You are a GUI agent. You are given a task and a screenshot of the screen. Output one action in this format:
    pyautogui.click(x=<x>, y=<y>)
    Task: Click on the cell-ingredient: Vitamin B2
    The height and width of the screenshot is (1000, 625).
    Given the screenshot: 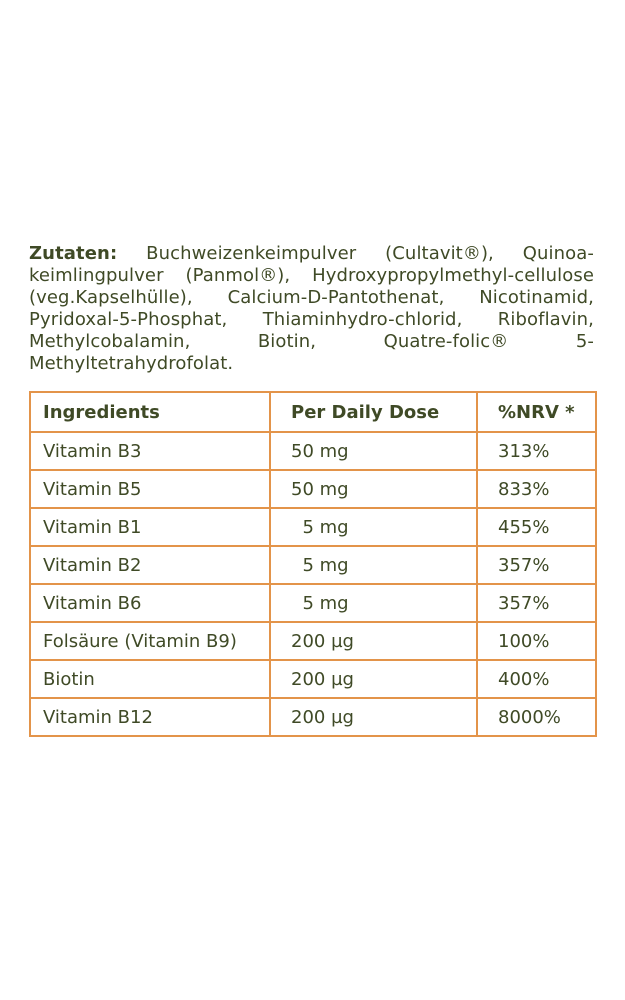 What is the action you would take?
    pyautogui.click(x=150, y=565)
    